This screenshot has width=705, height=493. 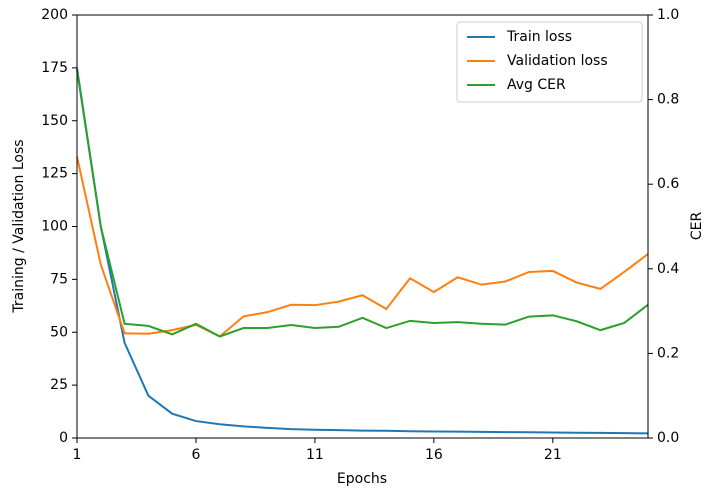 I want to click on y-tick-label: 175, so click(x=54, y=68).